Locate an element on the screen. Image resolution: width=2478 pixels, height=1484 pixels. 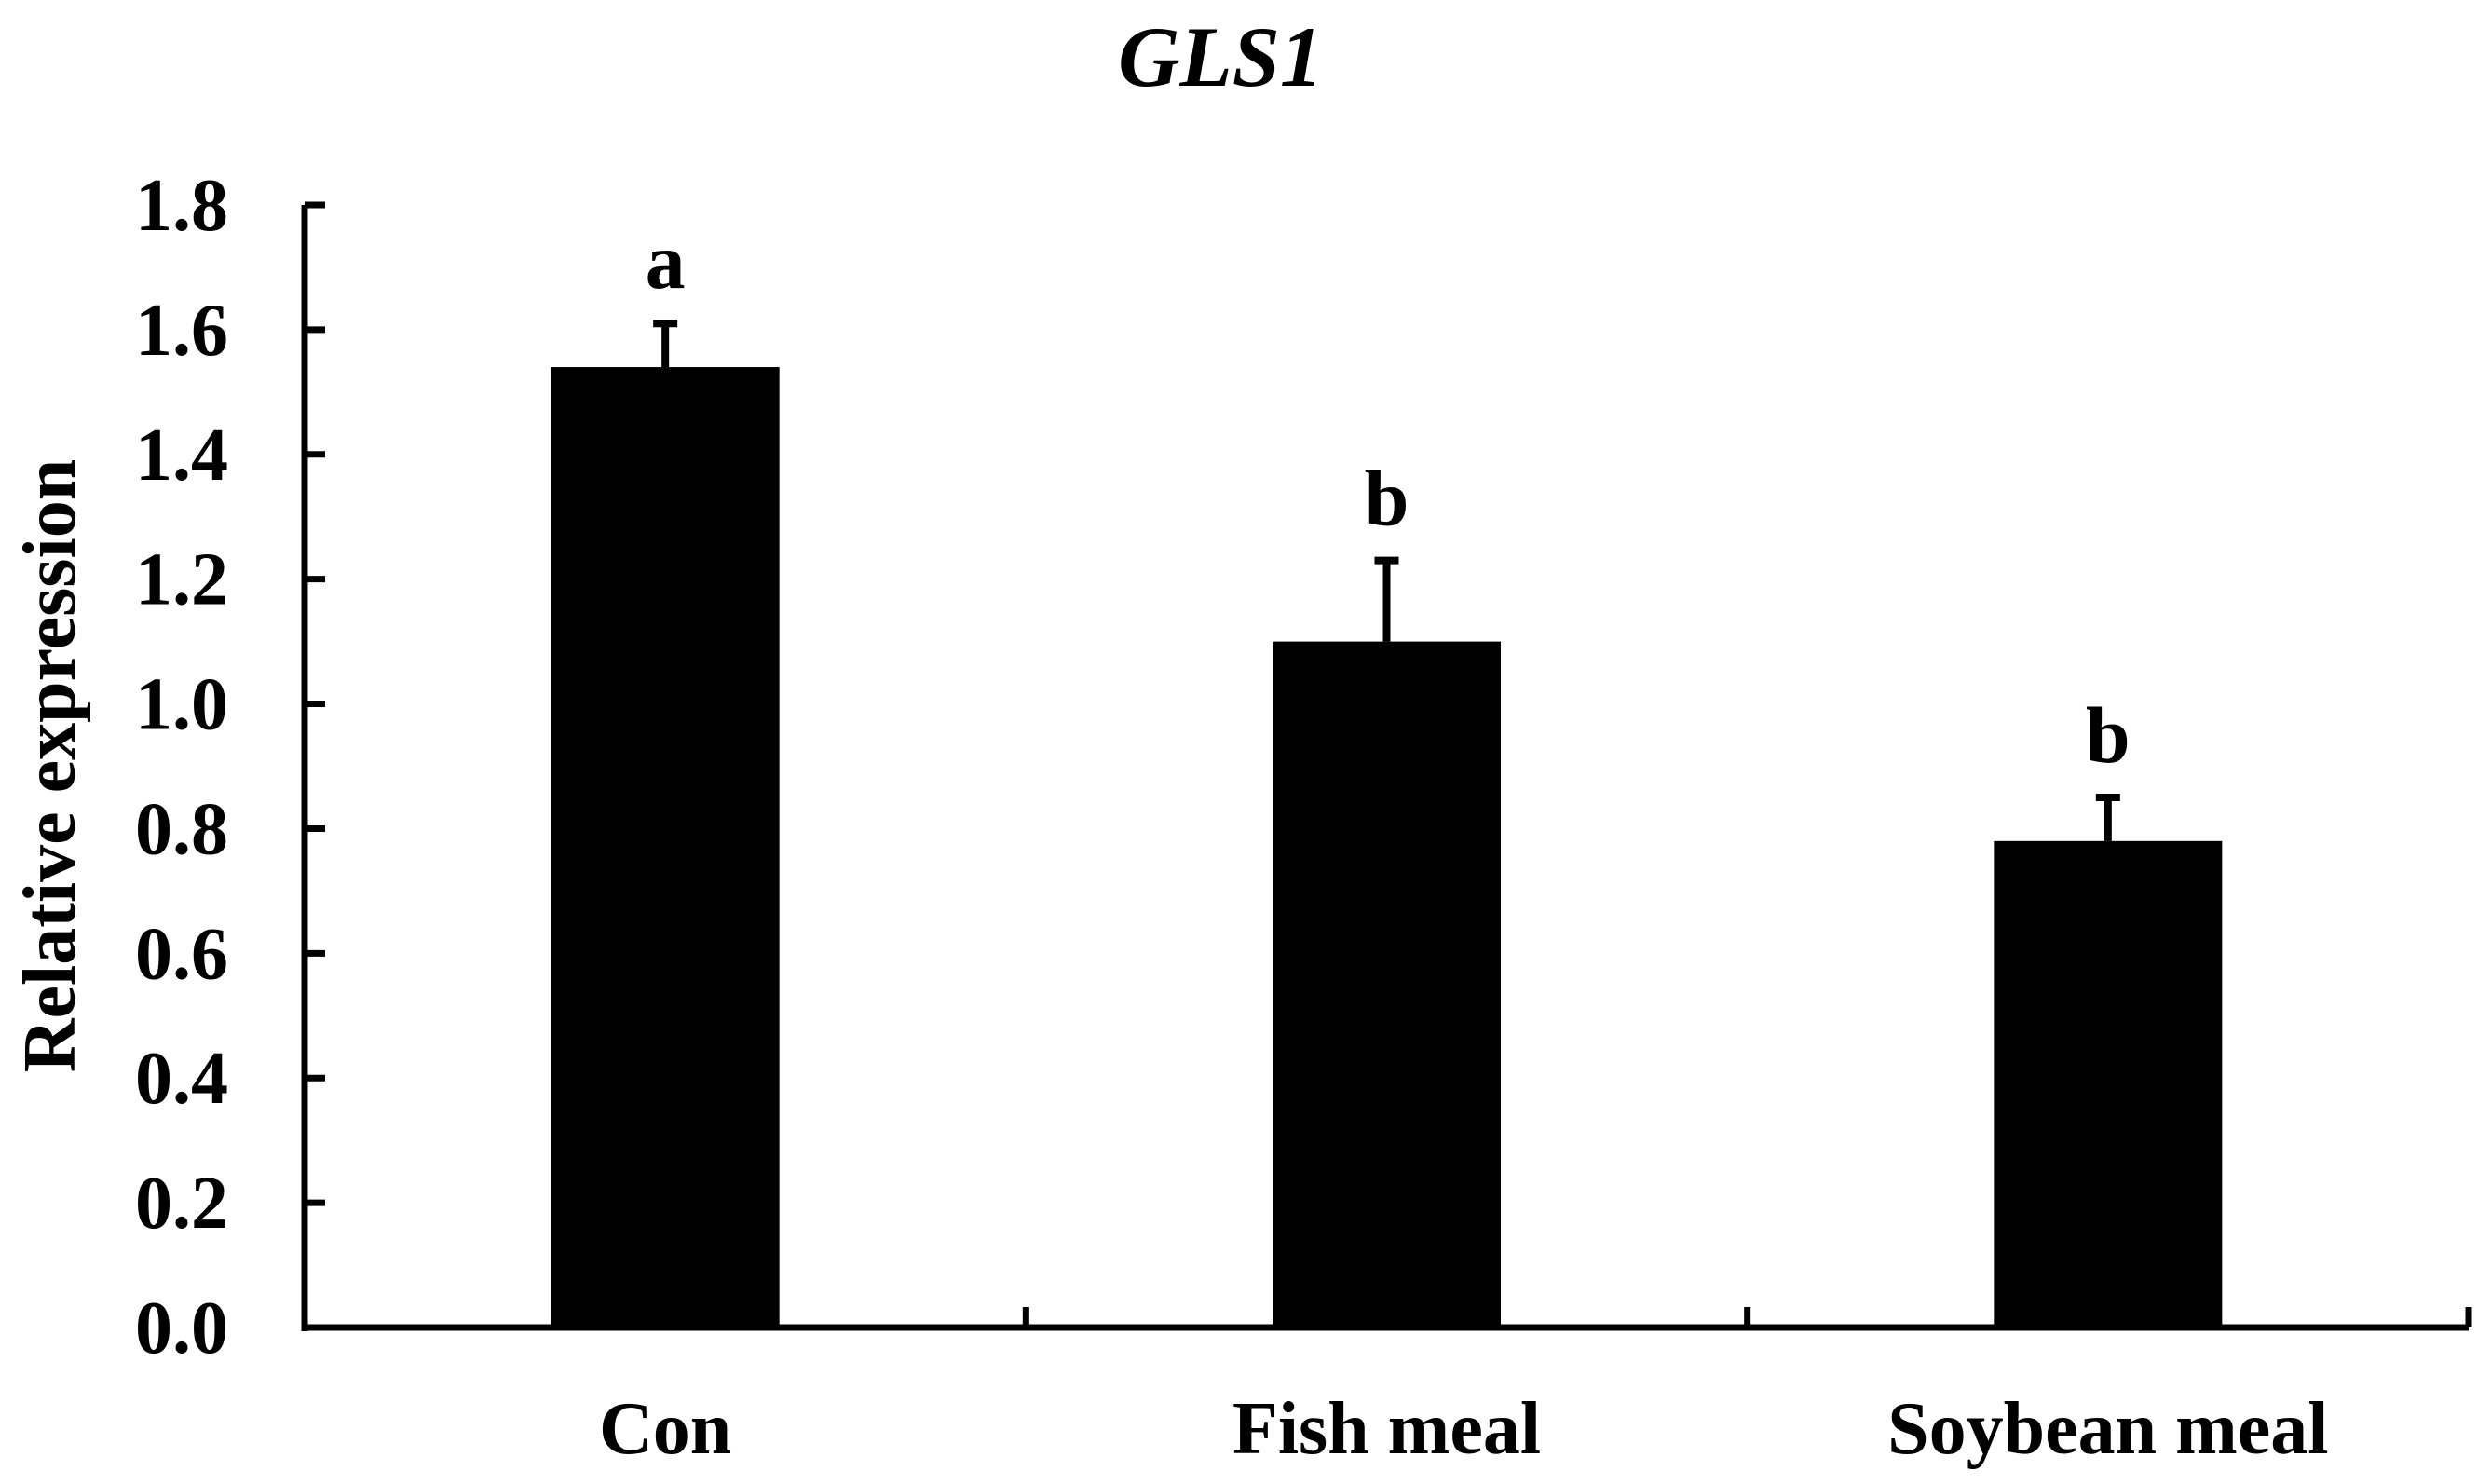
x-tick-label-2: Soybean meal is located at coordinates (2107, 1429).